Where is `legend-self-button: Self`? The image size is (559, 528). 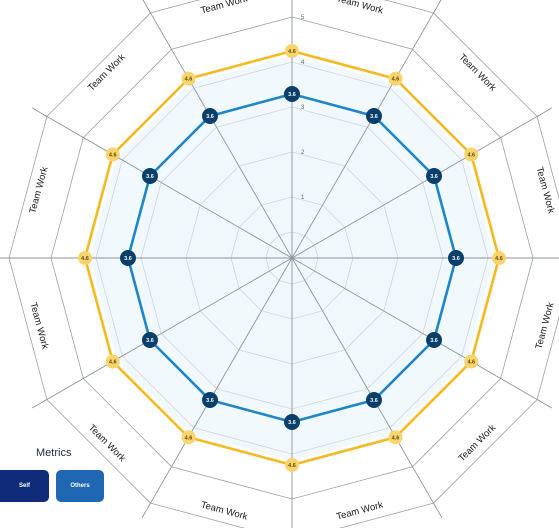 legend-self-button: Self is located at coordinates (24, 486).